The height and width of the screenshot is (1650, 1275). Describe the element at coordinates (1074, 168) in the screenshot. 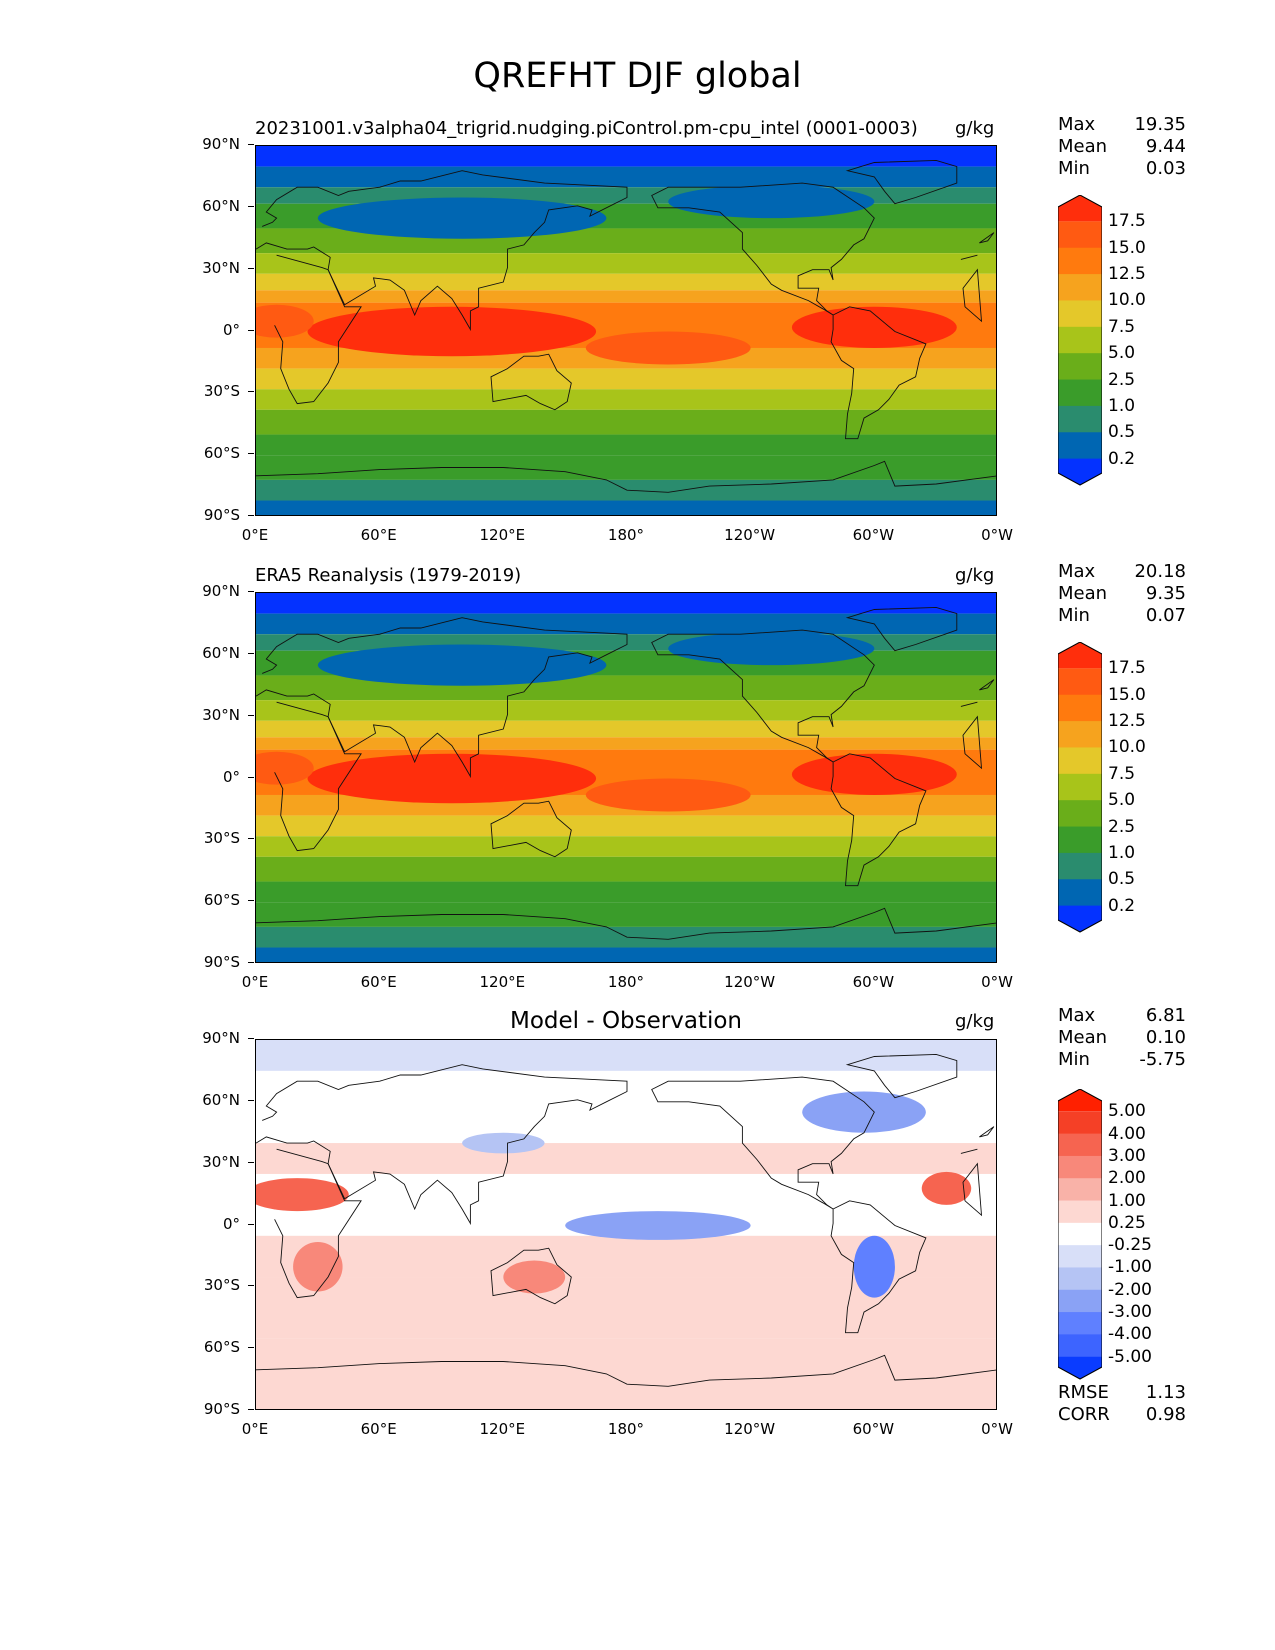

I see `stat-label: Min` at that location.